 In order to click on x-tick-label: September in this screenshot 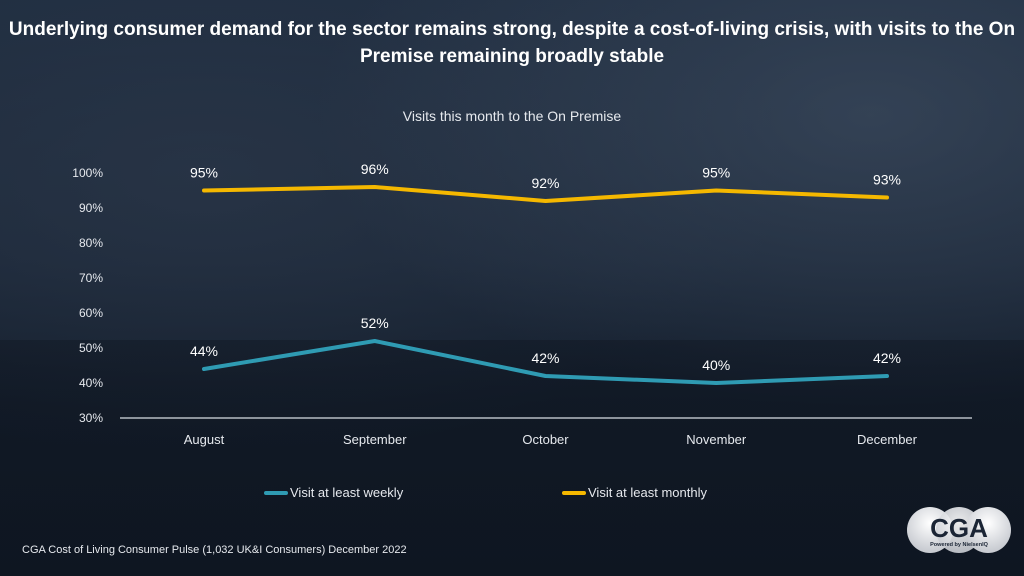, I will do `click(375, 439)`.